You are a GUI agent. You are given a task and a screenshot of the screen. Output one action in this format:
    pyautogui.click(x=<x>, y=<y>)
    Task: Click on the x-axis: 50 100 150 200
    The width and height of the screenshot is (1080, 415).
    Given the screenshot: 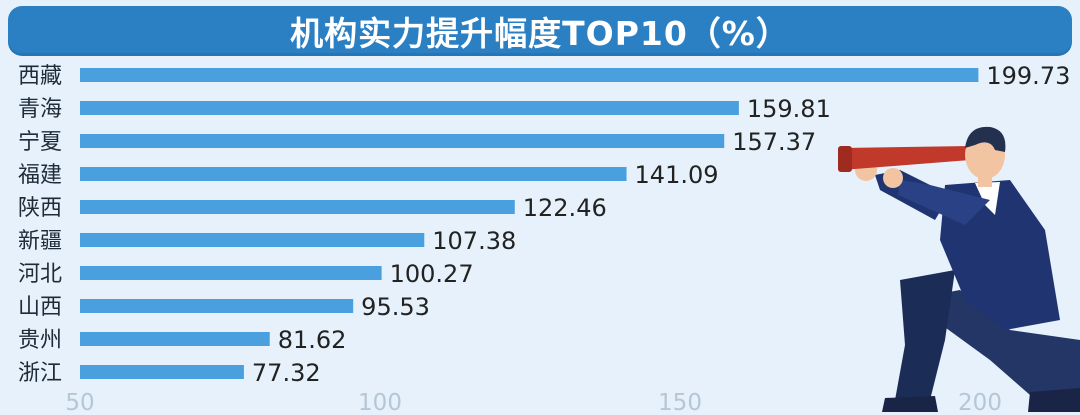 What is the action you would take?
    pyautogui.click(x=533, y=402)
    